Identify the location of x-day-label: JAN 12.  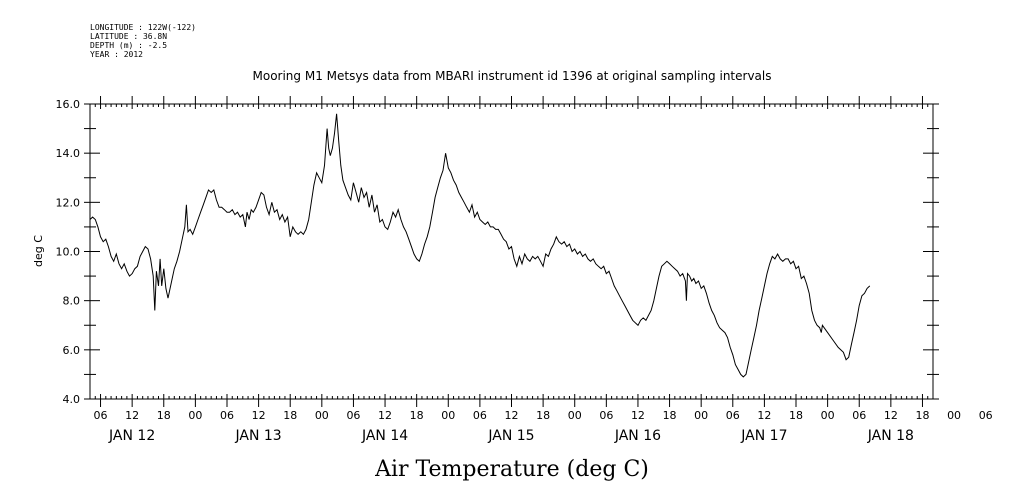
(131, 436).